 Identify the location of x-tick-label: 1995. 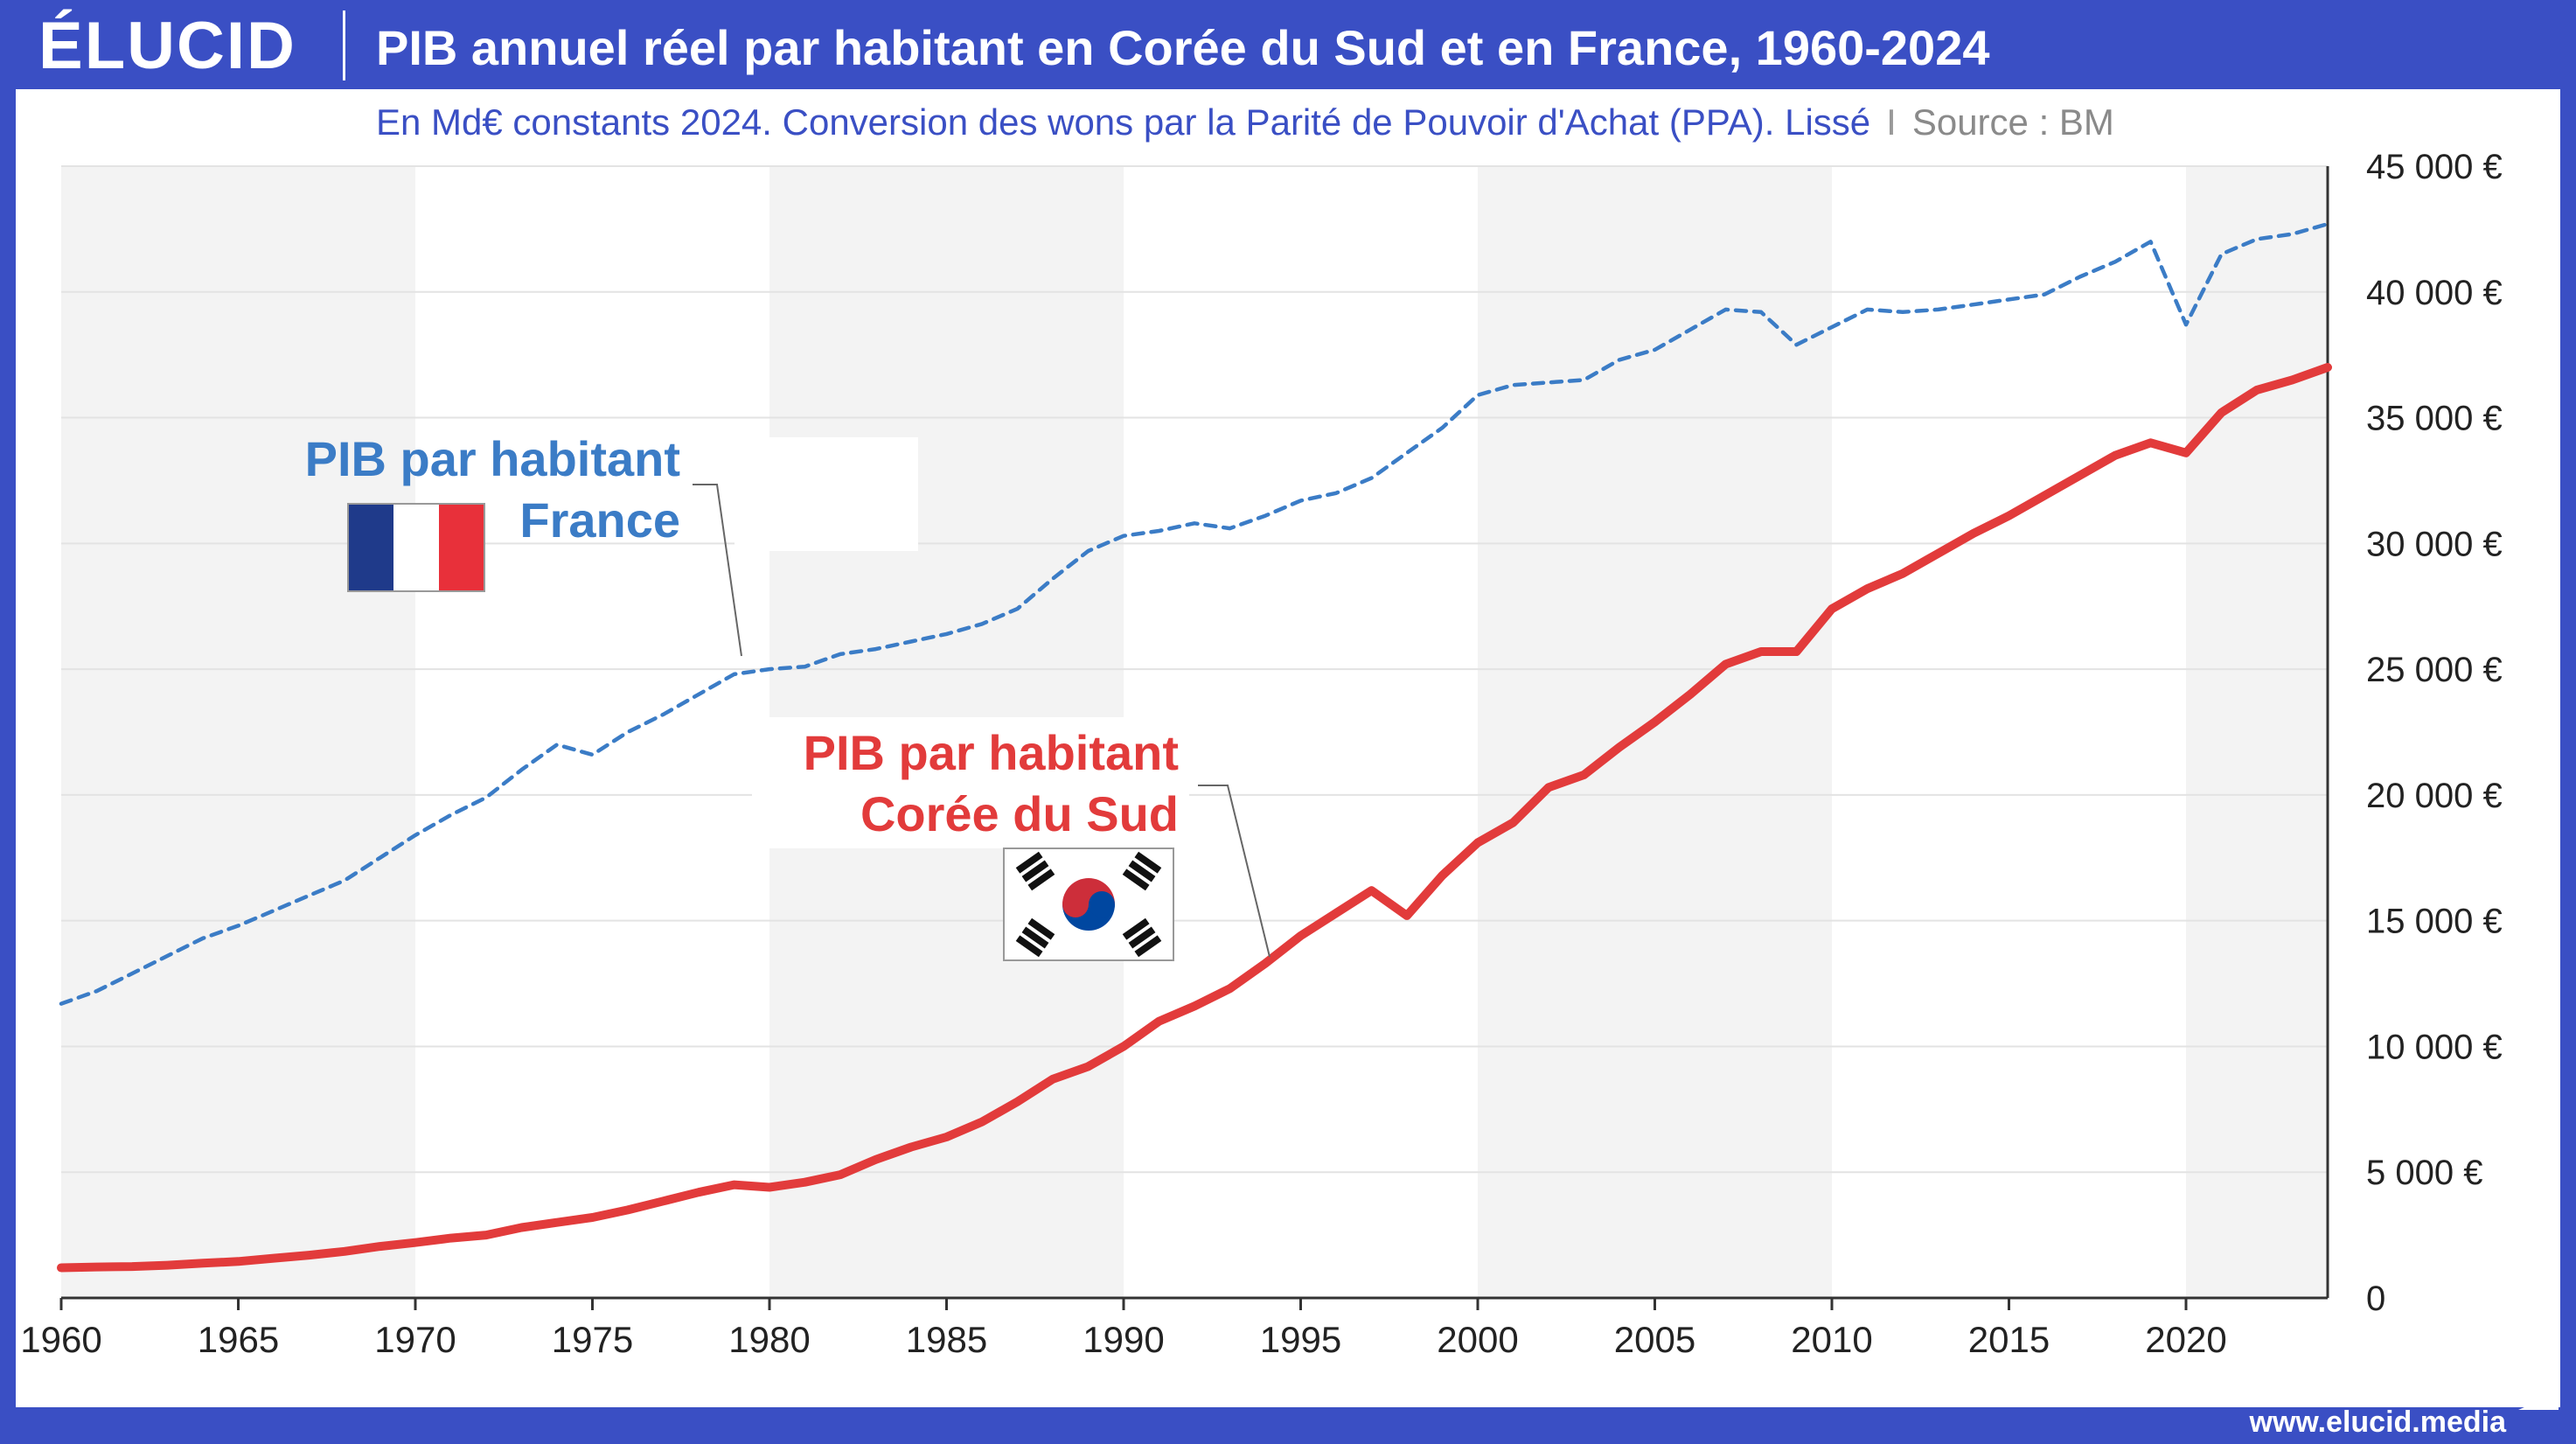
(1300, 1339).